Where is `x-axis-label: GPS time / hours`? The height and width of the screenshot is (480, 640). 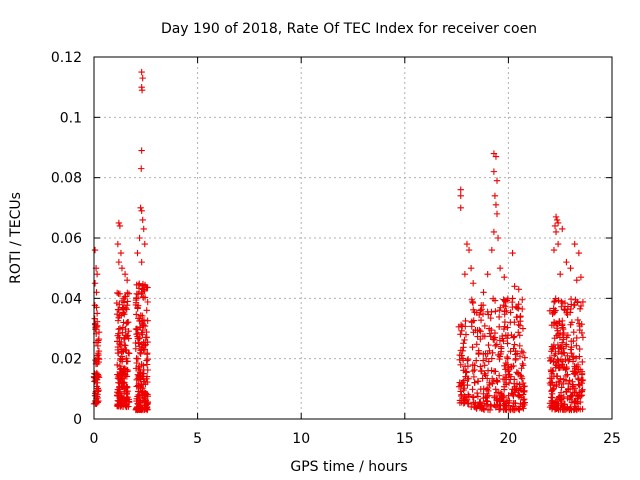
x-axis-label: GPS time / hours is located at coordinates (348, 467).